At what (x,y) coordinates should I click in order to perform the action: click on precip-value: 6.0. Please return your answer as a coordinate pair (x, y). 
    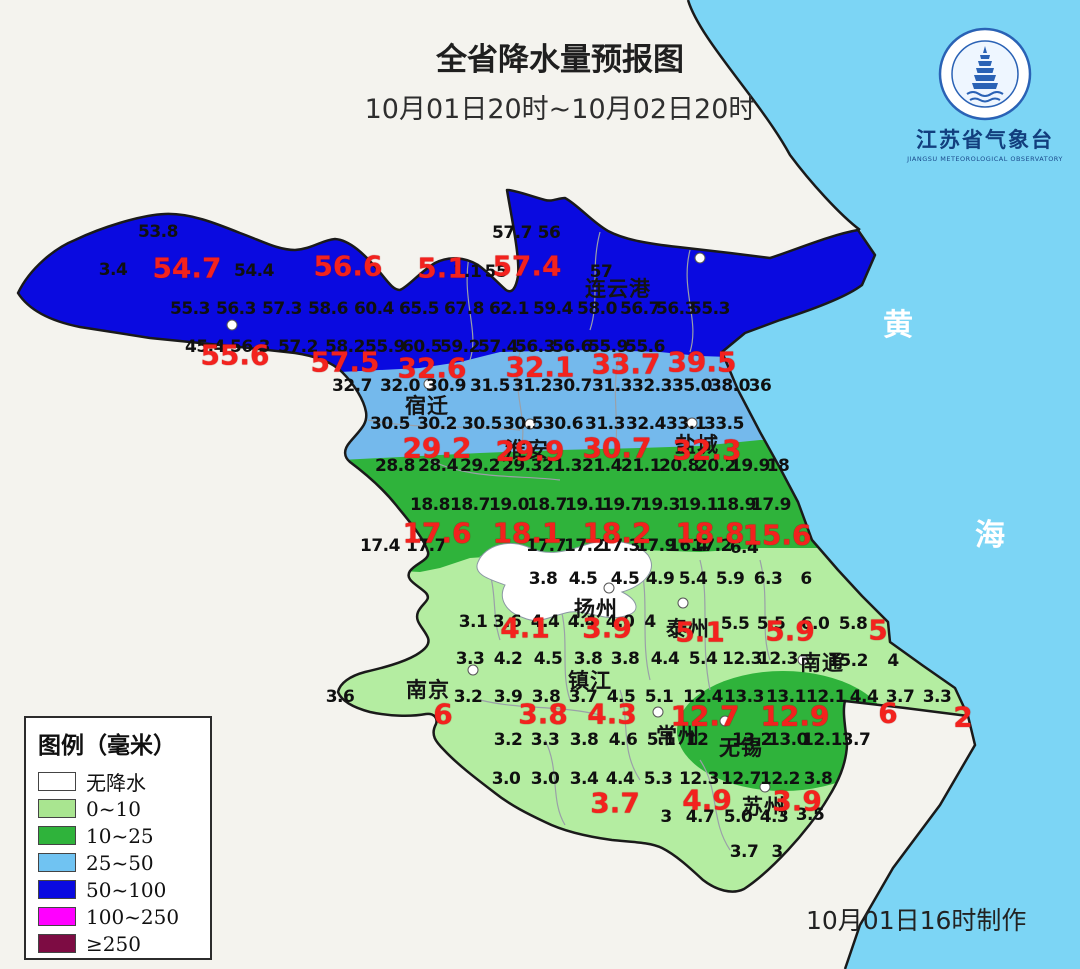
    Looking at the image, I should click on (815, 624).